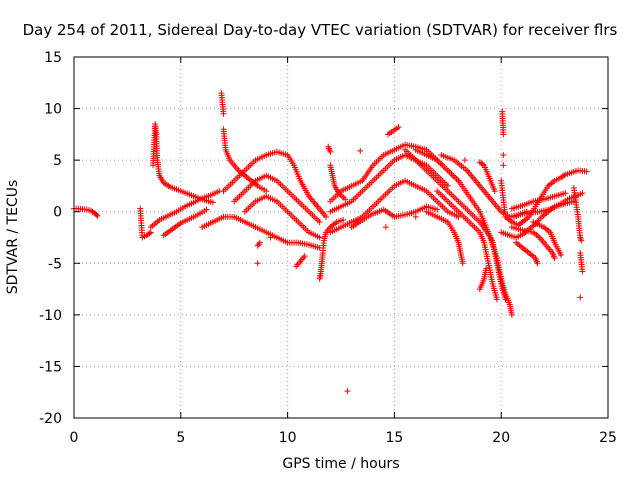  What do you see at coordinates (50, 316) in the screenshot?
I see `y-tick-label: -10` at bounding box center [50, 316].